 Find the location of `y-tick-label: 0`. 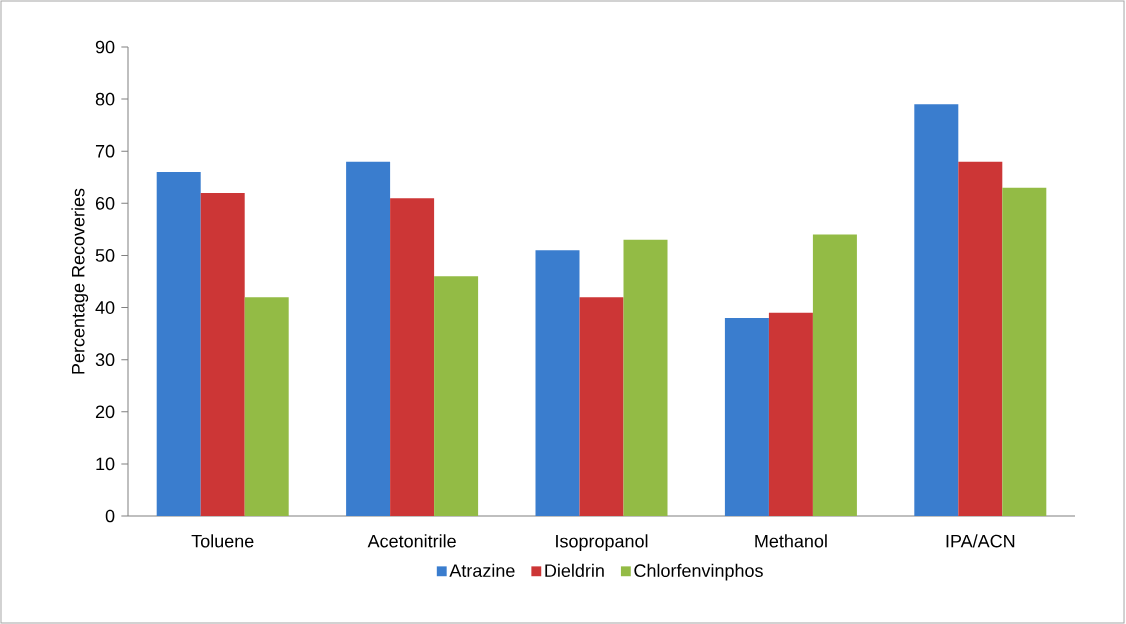

y-tick-label: 0 is located at coordinates (110, 516).